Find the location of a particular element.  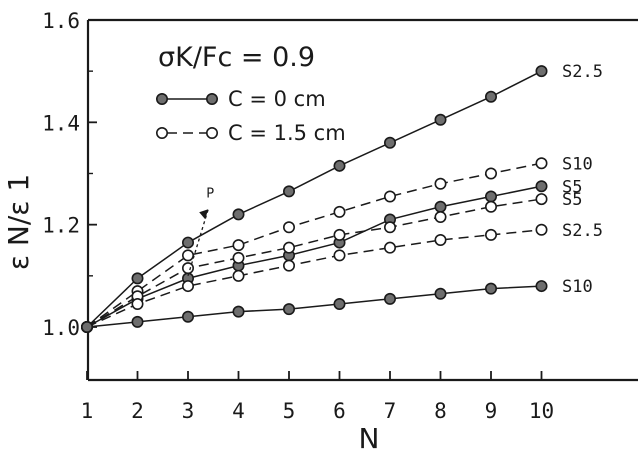

x-tick-label: 3 is located at coordinates (188, 411).